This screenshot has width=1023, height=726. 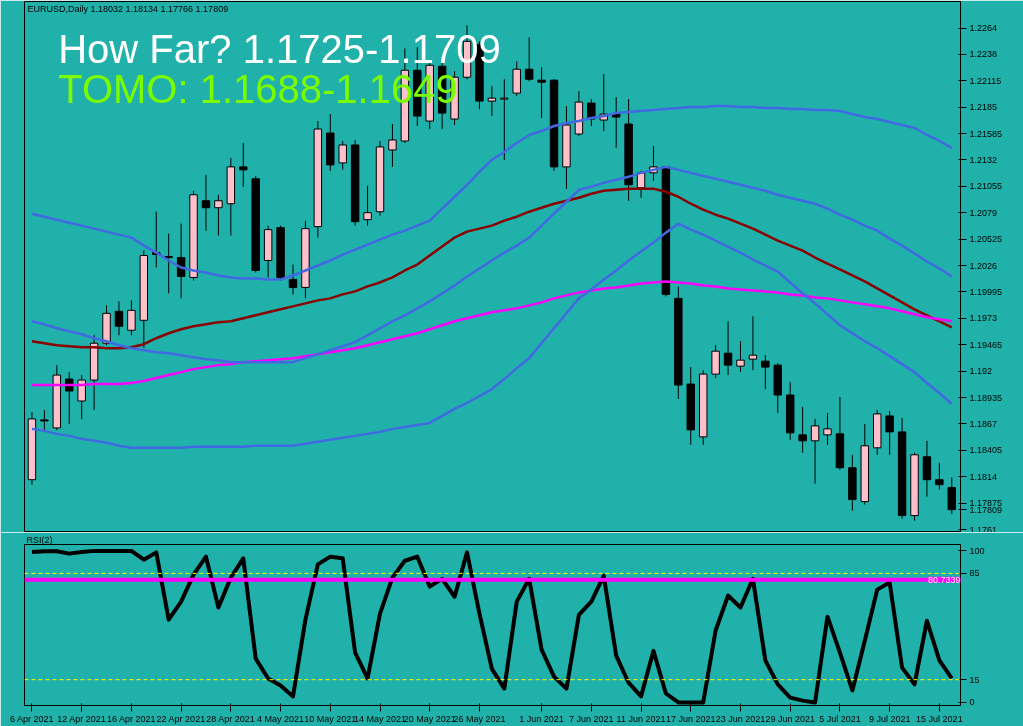 I want to click on y-tick-label: 1.19995, so click(x=986, y=291).